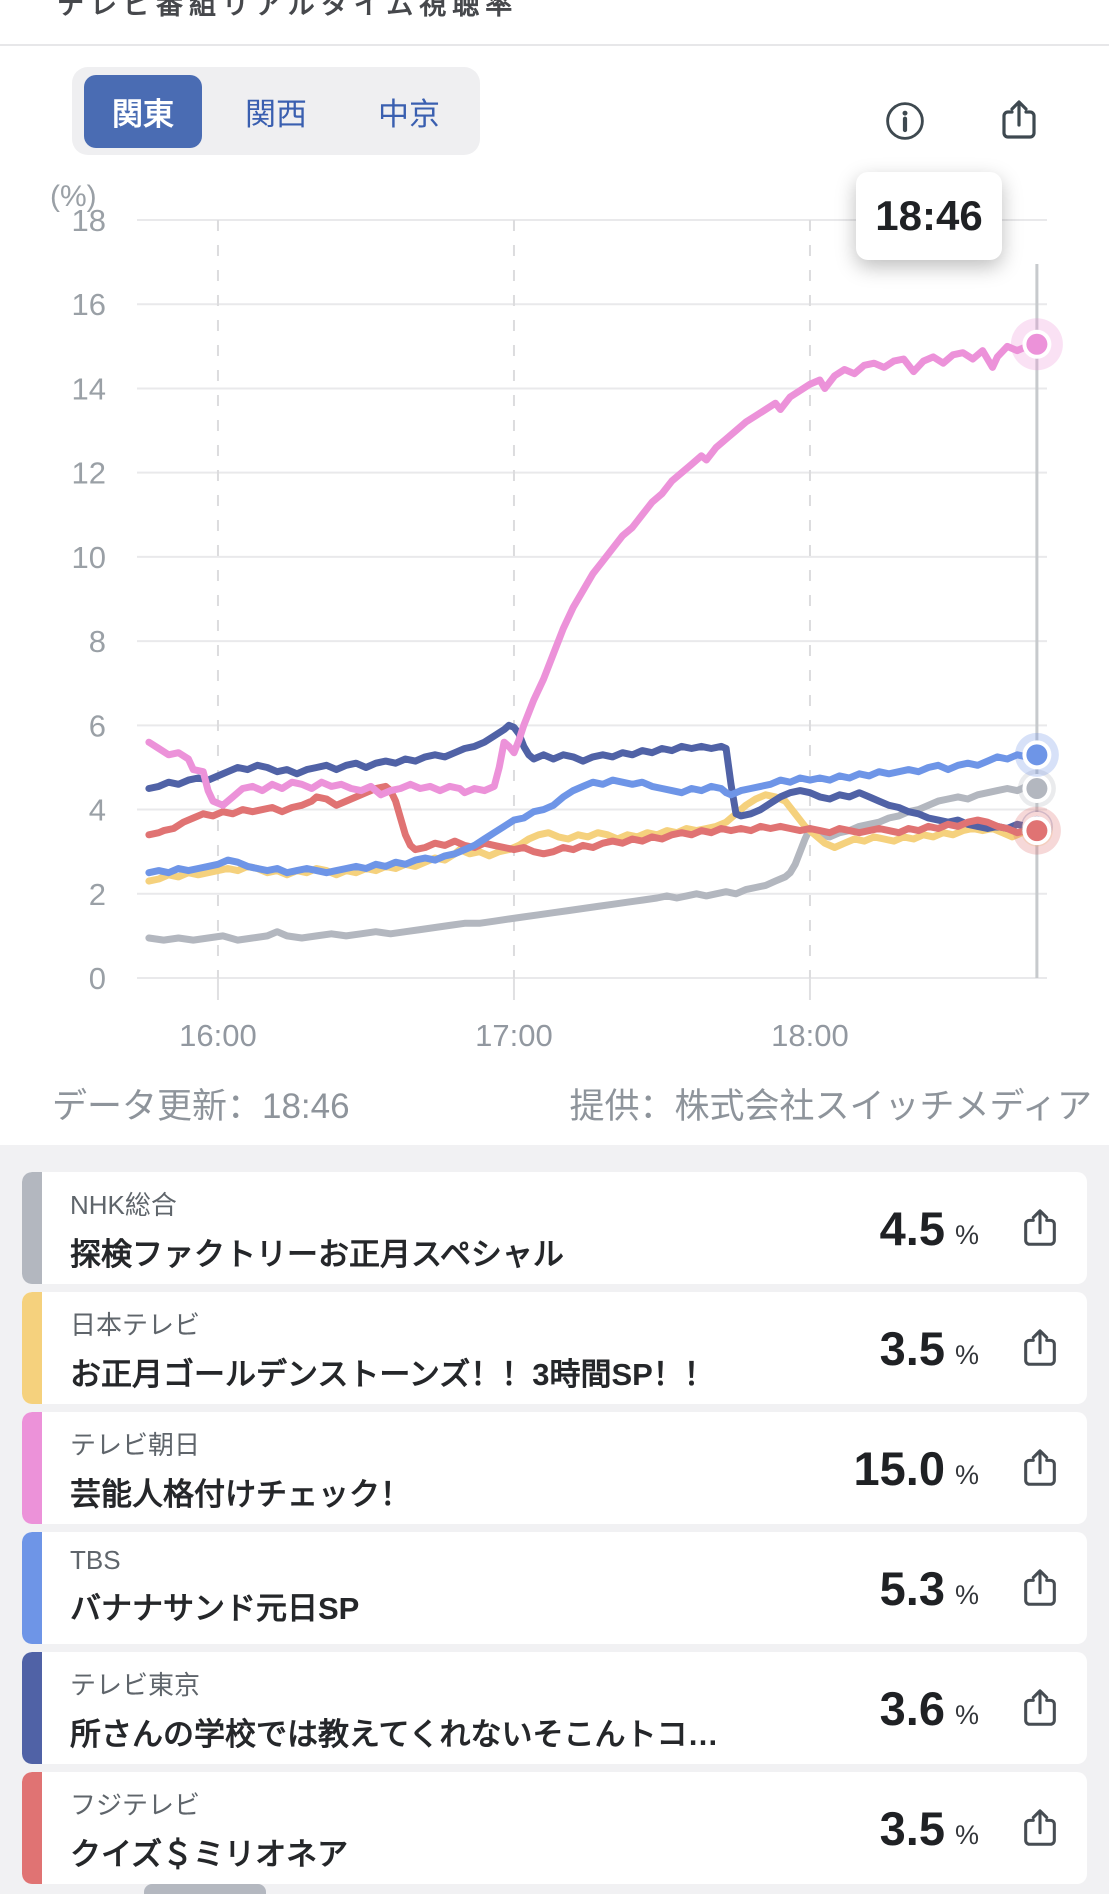 The width and height of the screenshot is (1109, 1894). I want to click on program-title: クイズ＄ミリオネア, so click(209, 1854).